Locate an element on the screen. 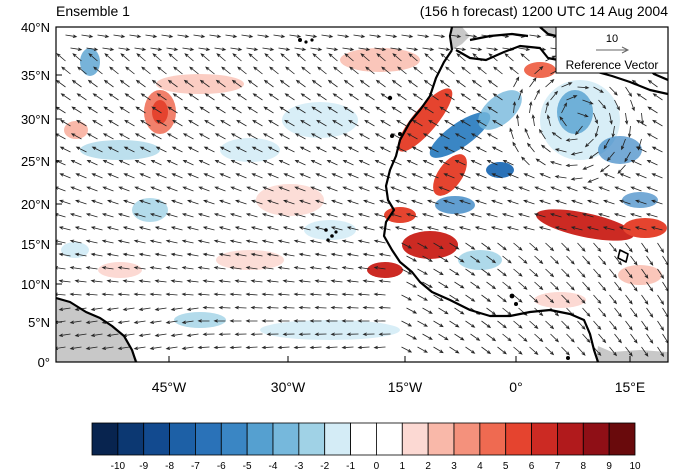 This screenshot has width=673, height=471. colorbar-tick-label: -5 is located at coordinates (247, 466).